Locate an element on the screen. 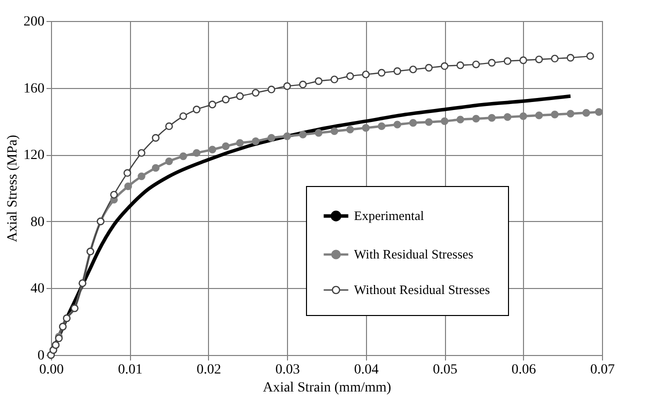 Image resolution: width=662 pixels, height=420 pixels. legend-label: Experimental is located at coordinates (389, 215).